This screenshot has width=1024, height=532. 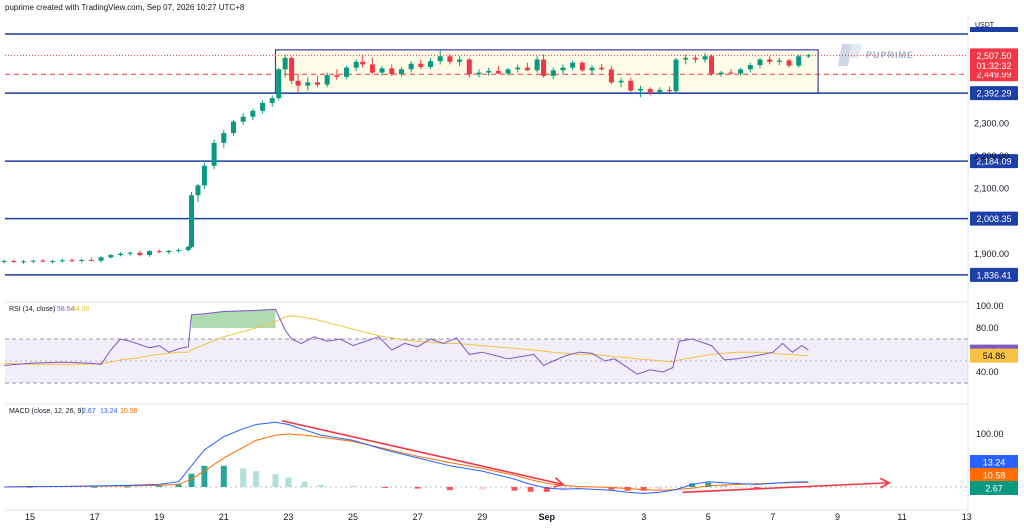 I want to click on price-tick-label: 2,300.00, so click(x=991, y=123).